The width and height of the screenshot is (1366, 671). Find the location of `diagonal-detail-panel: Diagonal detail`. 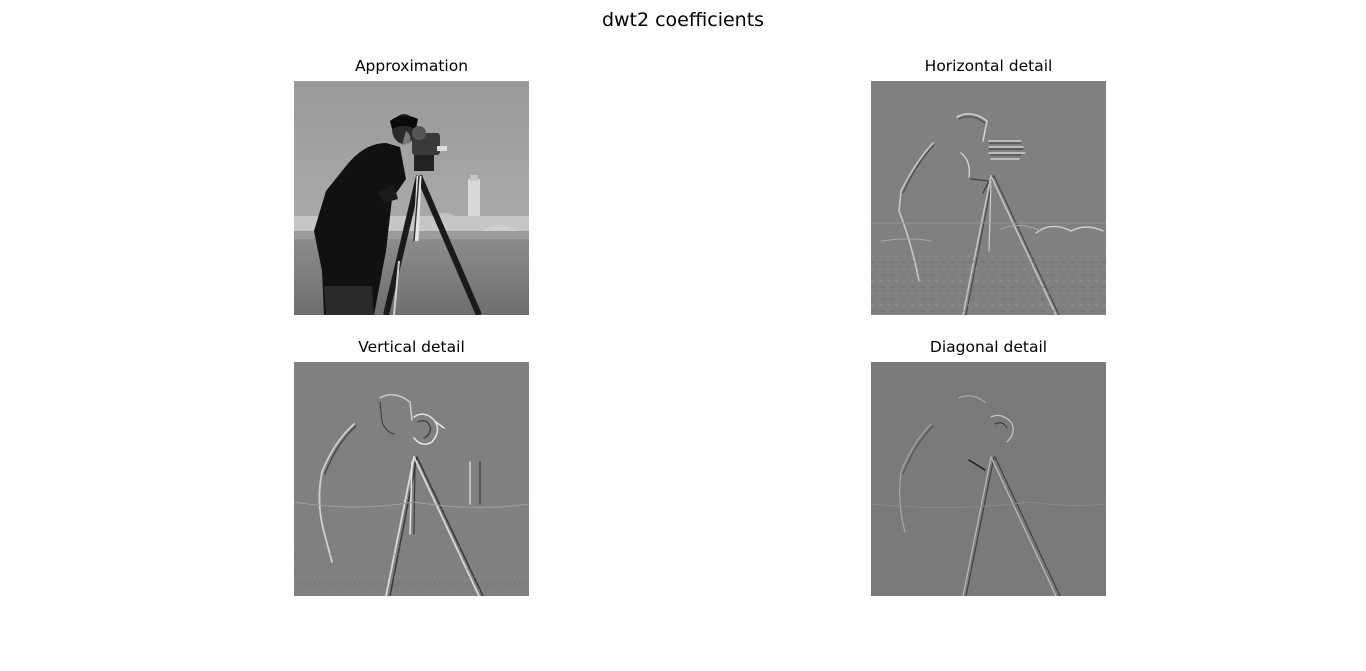

diagonal-detail-panel: Diagonal detail is located at coordinates (988, 467).